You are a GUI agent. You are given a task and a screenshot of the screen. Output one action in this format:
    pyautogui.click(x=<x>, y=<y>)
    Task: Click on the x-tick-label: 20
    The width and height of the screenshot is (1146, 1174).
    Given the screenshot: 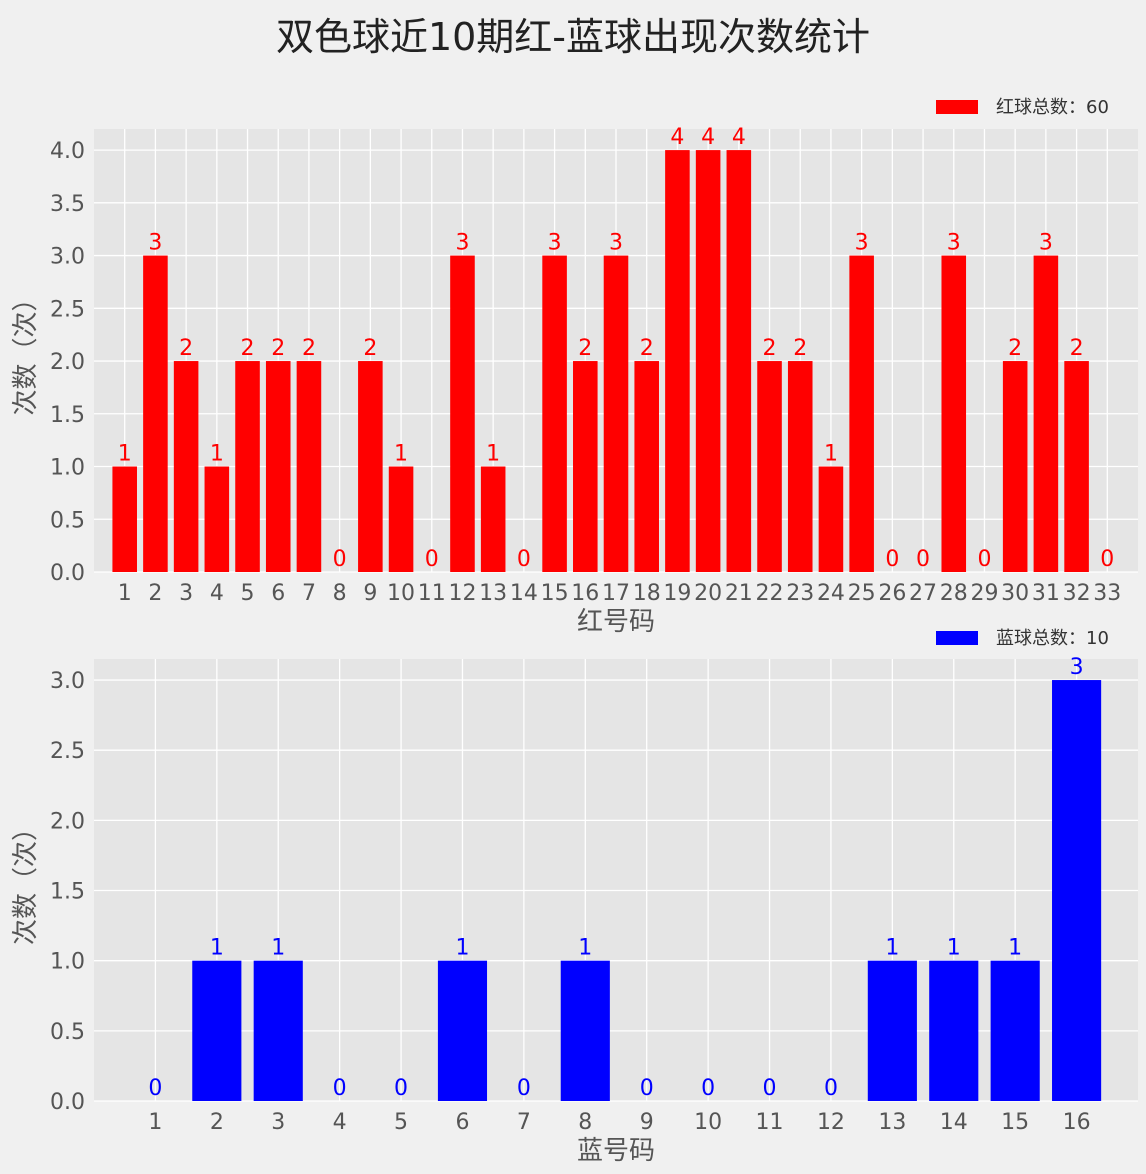 What is the action you would take?
    pyautogui.click(x=708, y=593)
    